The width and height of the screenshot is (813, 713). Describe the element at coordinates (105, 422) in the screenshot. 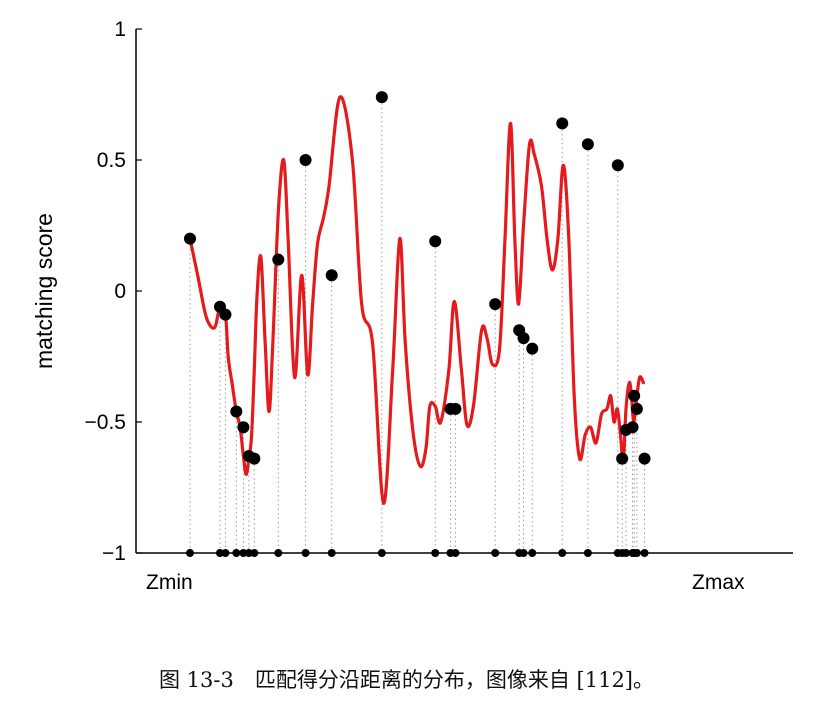

I see `y-tick-label: −0.5` at that location.